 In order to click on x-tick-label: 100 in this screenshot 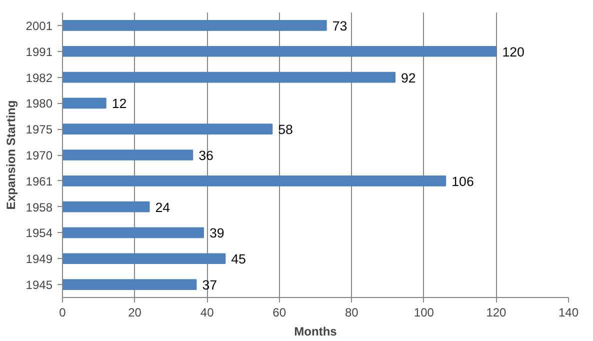, I will do `click(424, 313)`.